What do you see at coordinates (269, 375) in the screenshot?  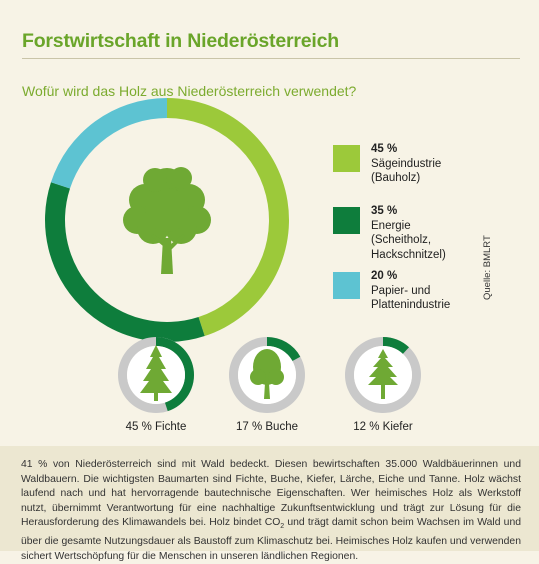 I see `tree-species-donuts` at bounding box center [269, 375].